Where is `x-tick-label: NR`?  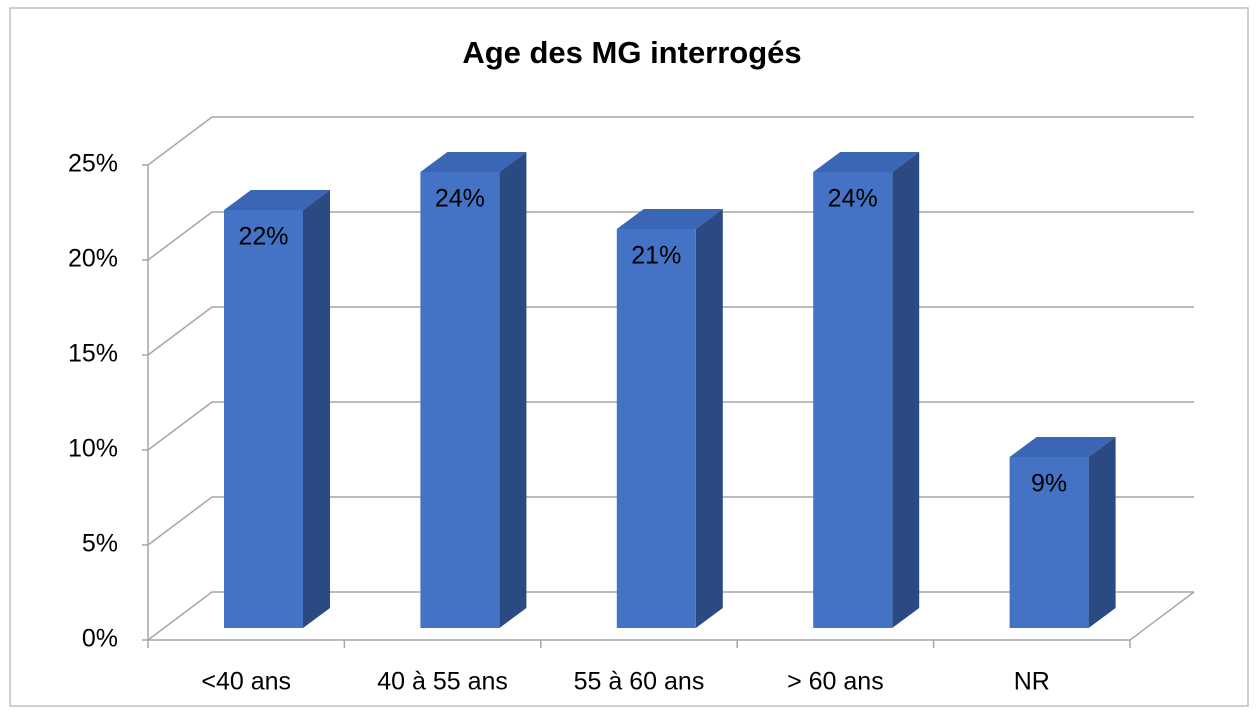 x-tick-label: NR is located at coordinates (1032, 682).